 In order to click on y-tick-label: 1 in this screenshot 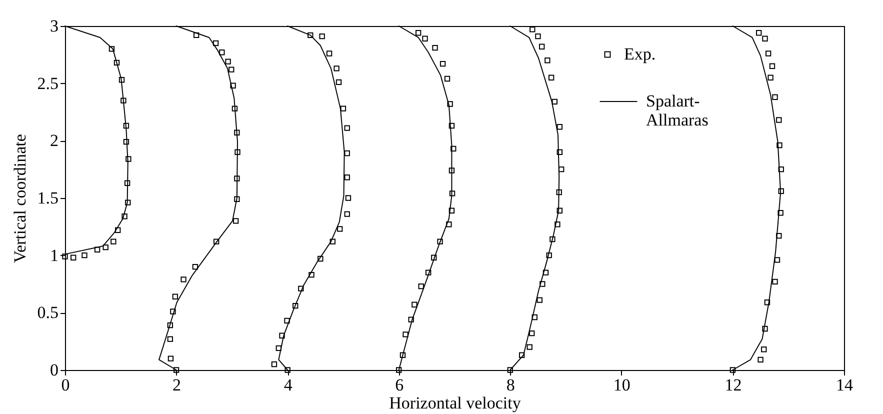, I will do `click(54, 255)`.